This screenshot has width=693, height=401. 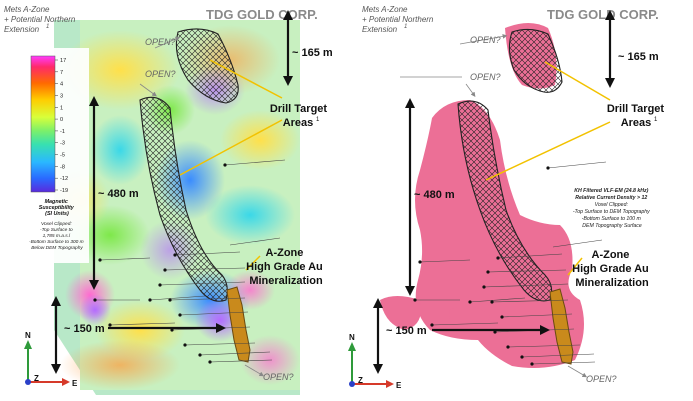 I want to click on right-note-3: Voxel Clipped:, so click(x=612, y=205).